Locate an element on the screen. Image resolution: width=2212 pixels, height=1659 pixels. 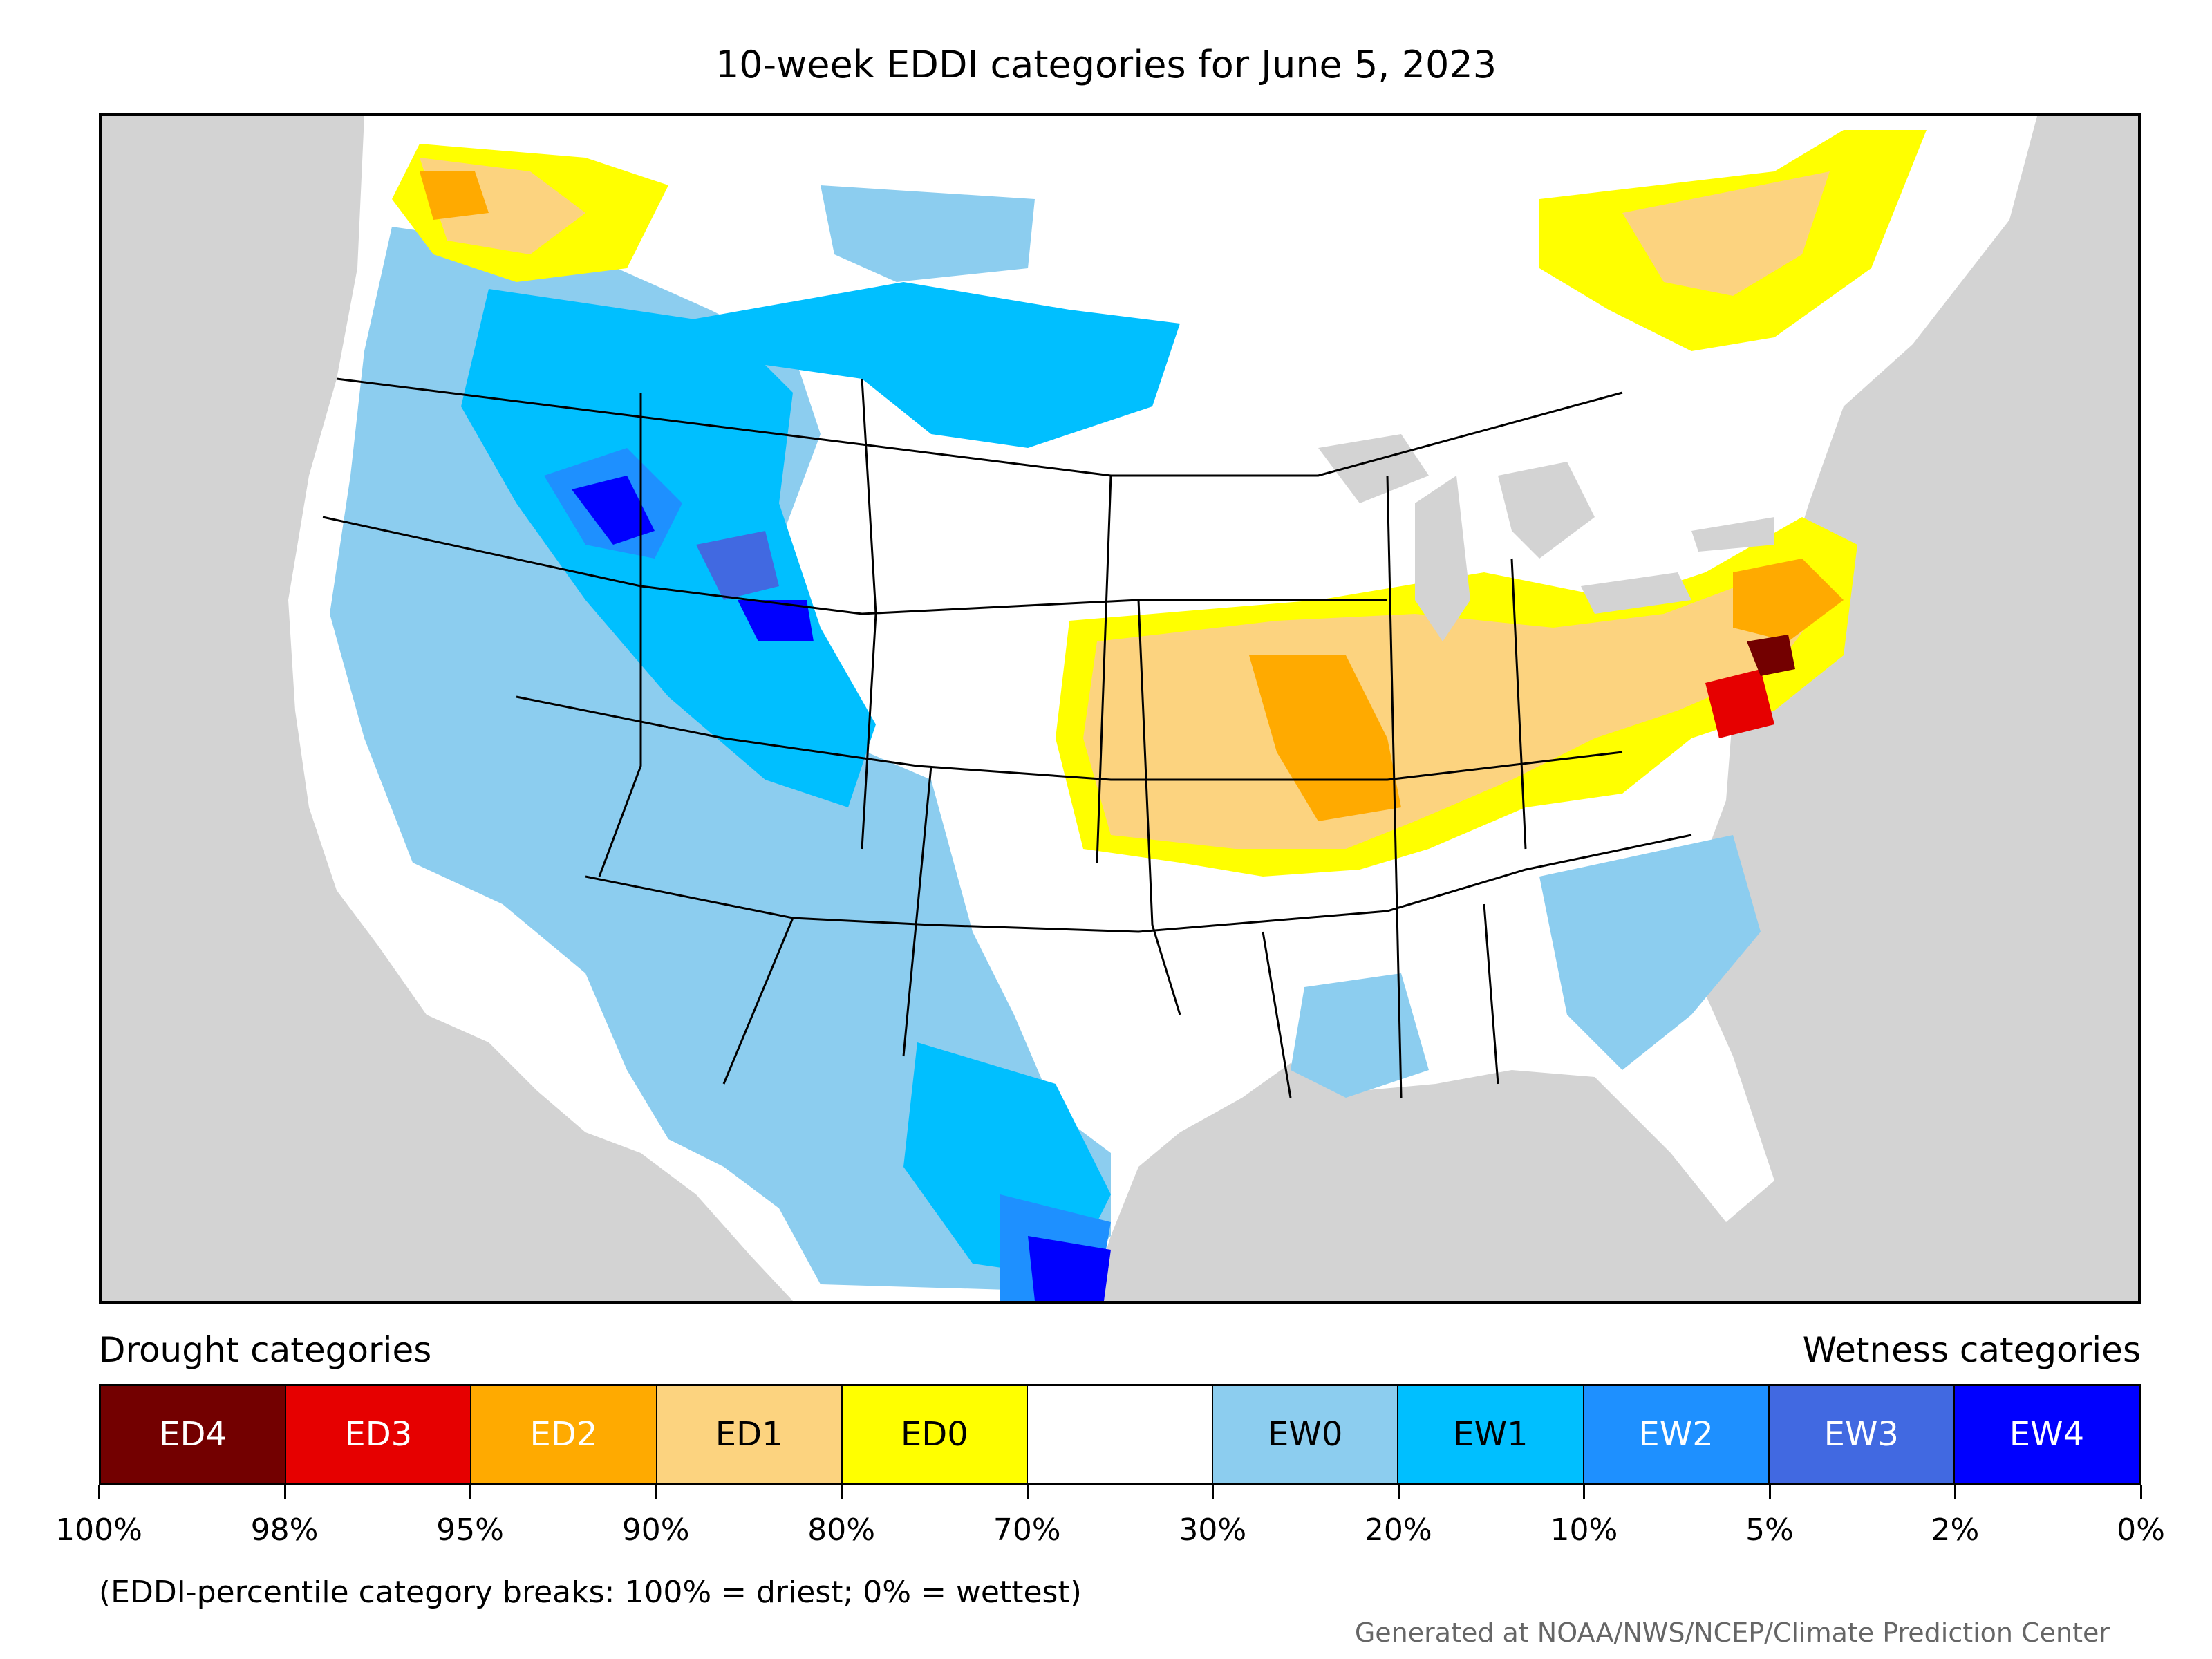
legend-swatch-ew2: EW2 is located at coordinates (1677, 1434).